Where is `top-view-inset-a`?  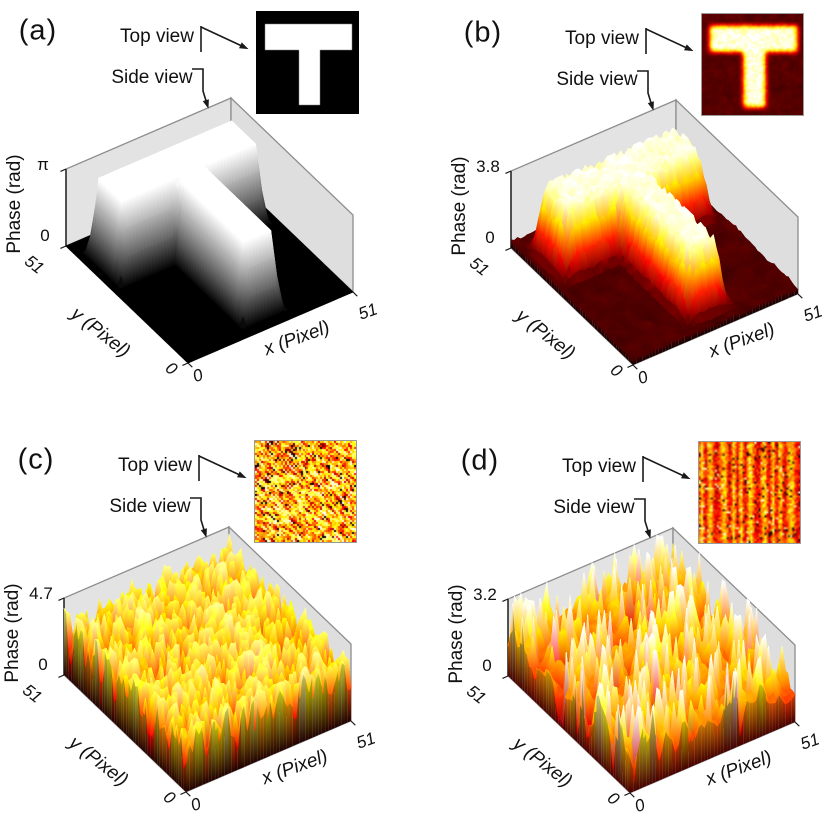 top-view-inset-a is located at coordinates (307, 62).